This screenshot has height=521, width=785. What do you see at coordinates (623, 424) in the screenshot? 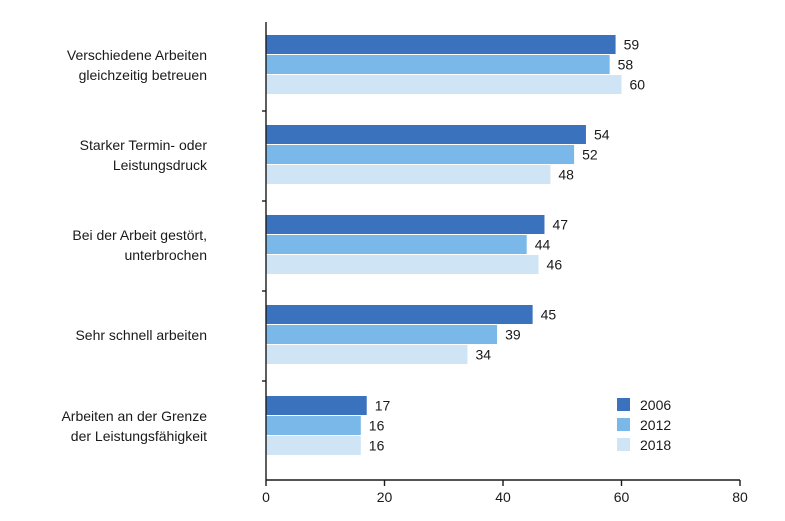
I see `legend-swatch-2012` at bounding box center [623, 424].